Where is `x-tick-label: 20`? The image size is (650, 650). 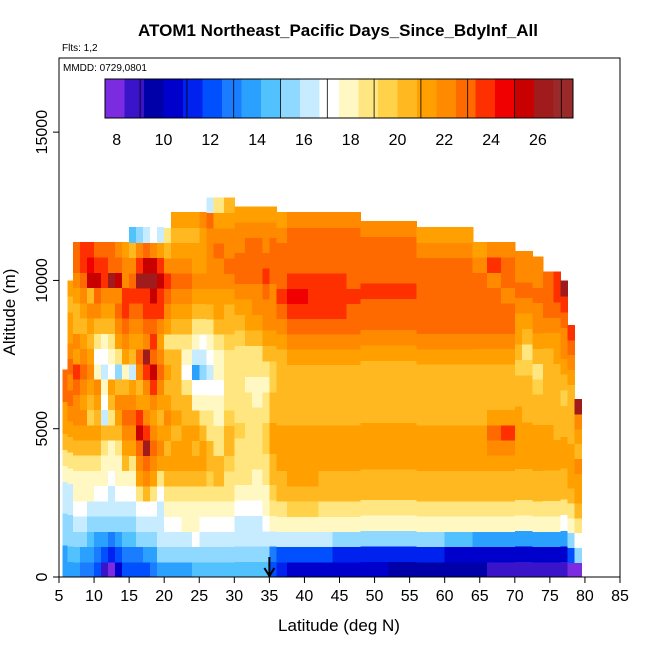
x-tick-label: 20 is located at coordinates (164, 596).